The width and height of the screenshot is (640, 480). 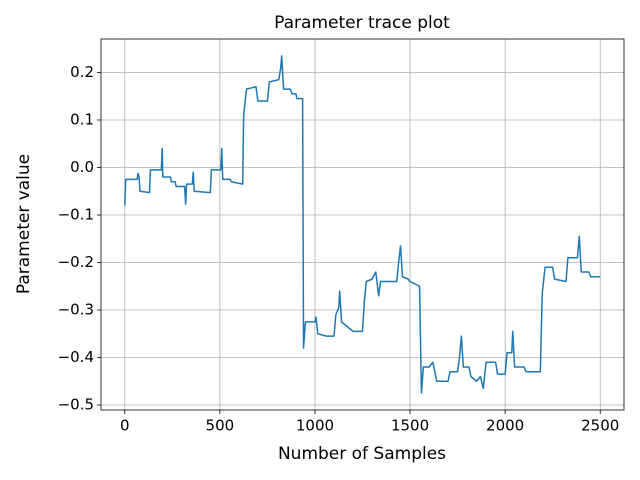 I want to click on y-tick-label: −0.1, so click(x=76, y=214).